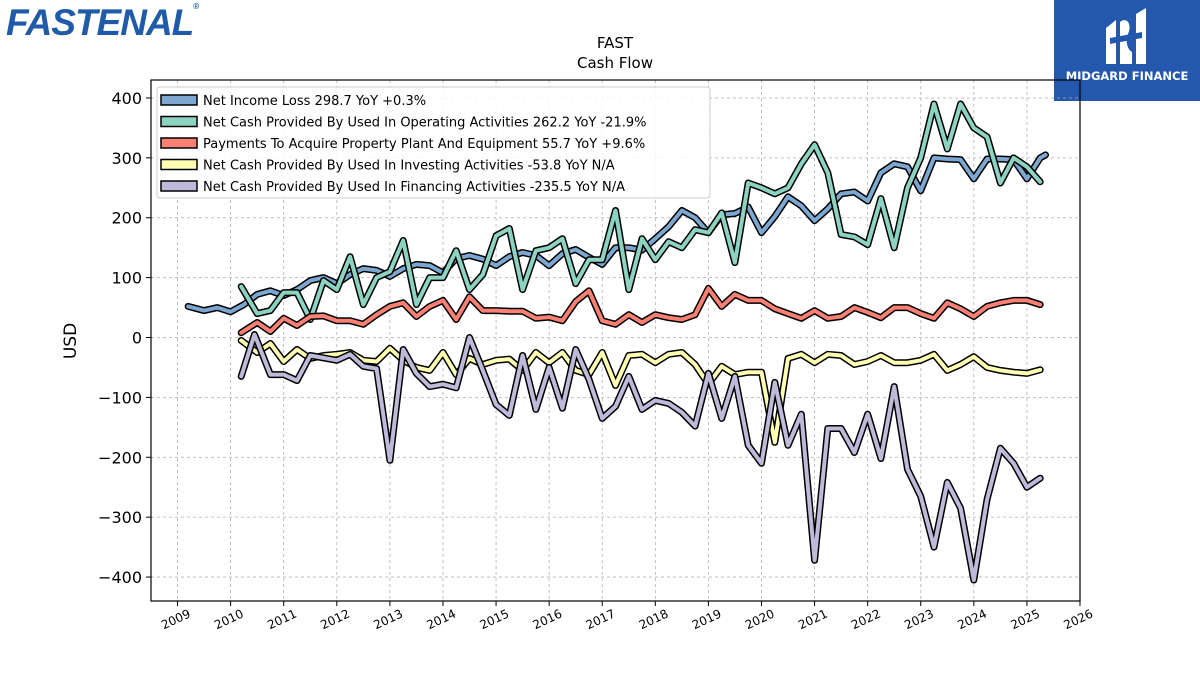 This screenshot has height=675, width=1200. What do you see at coordinates (615, 43) in the screenshot?
I see `chart-title: FAST` at bounding box center [615, 43].